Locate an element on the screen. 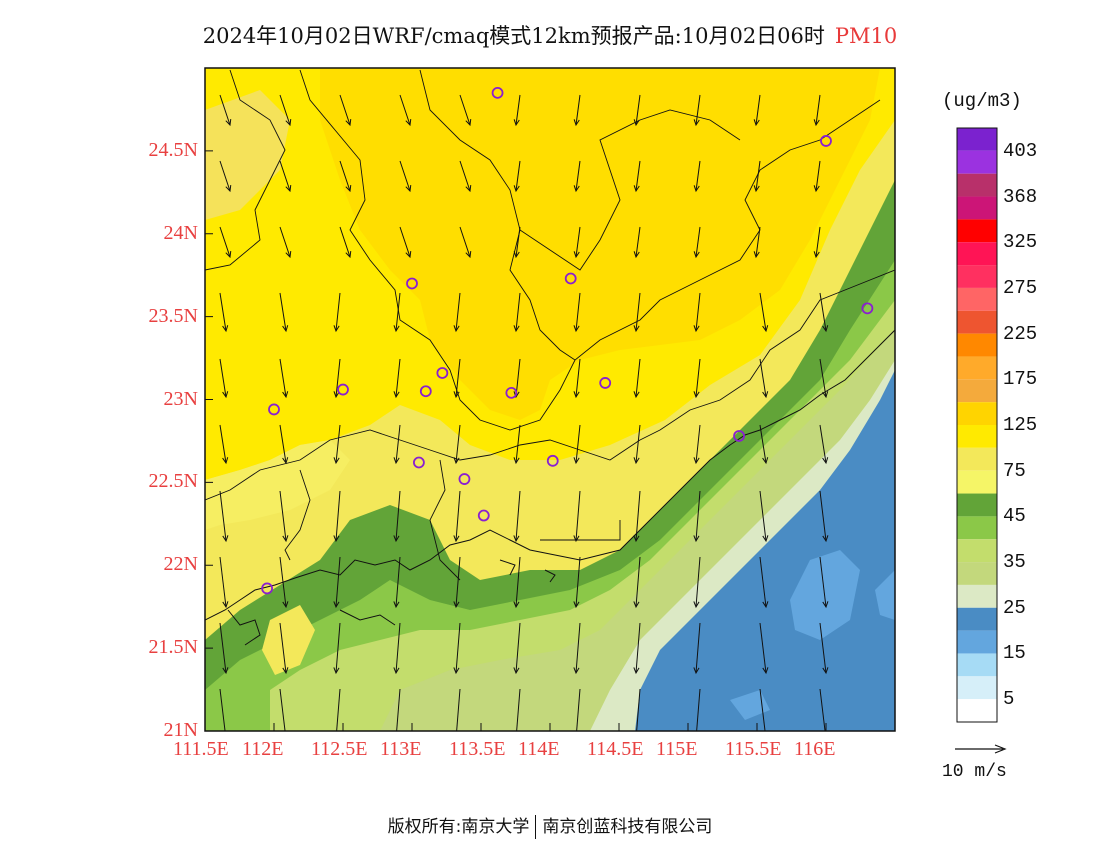  lon-label: 115.5E is located at coordinates (753, 749).